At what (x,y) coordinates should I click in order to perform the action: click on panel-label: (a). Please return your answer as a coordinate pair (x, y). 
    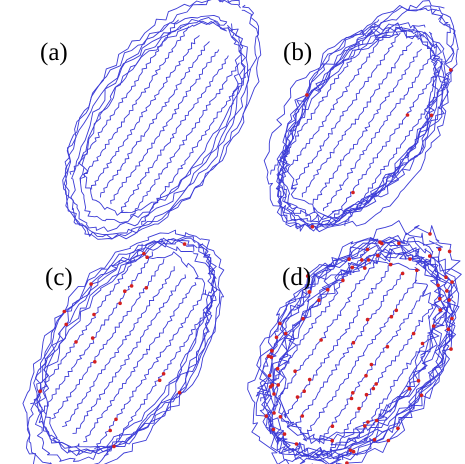
    Looking at the image, I should click on (54, 52).